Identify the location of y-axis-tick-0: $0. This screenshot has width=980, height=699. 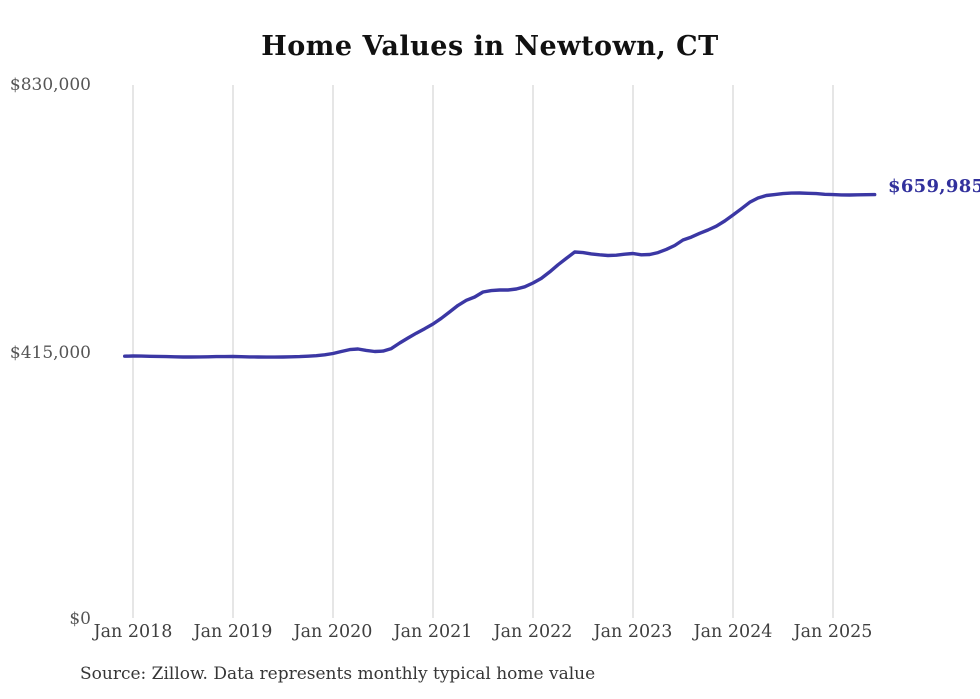
(80, 619).